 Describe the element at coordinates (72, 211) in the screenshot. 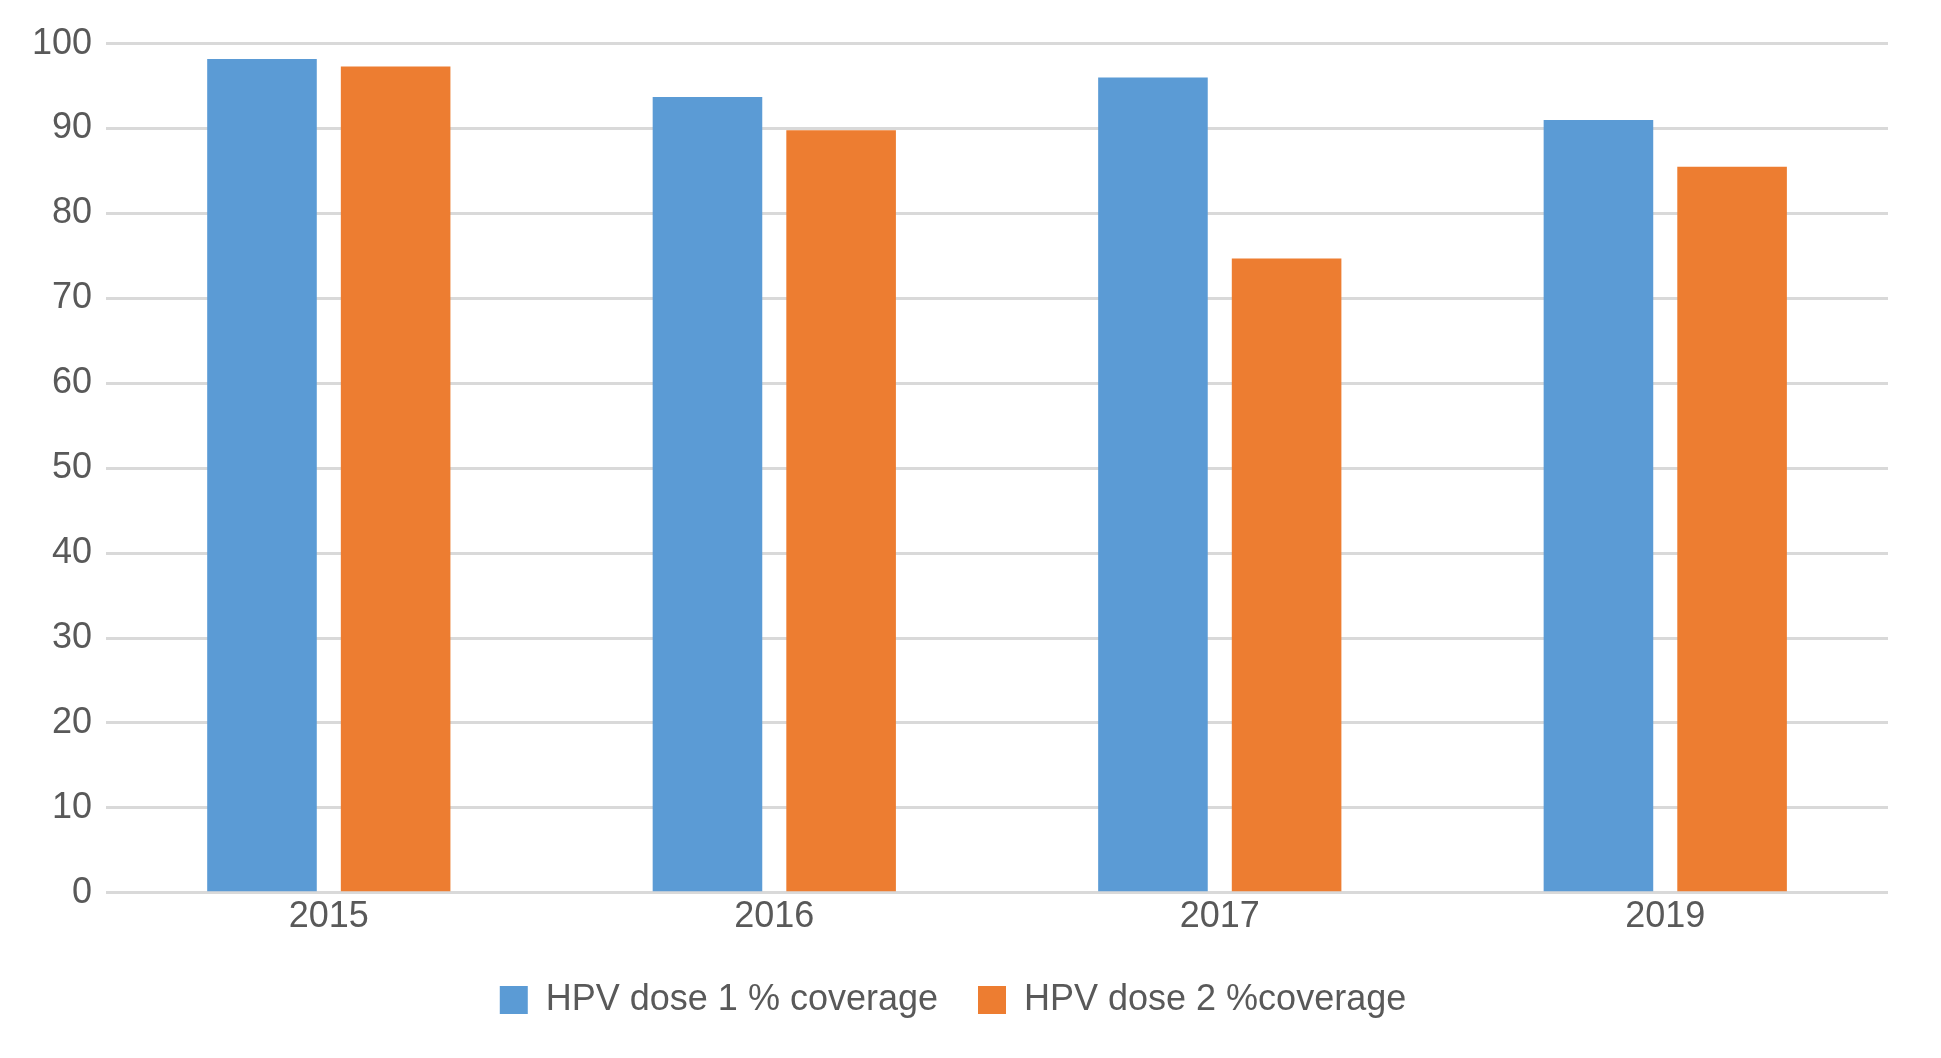

I see `y-tick-label: 80` at that location.